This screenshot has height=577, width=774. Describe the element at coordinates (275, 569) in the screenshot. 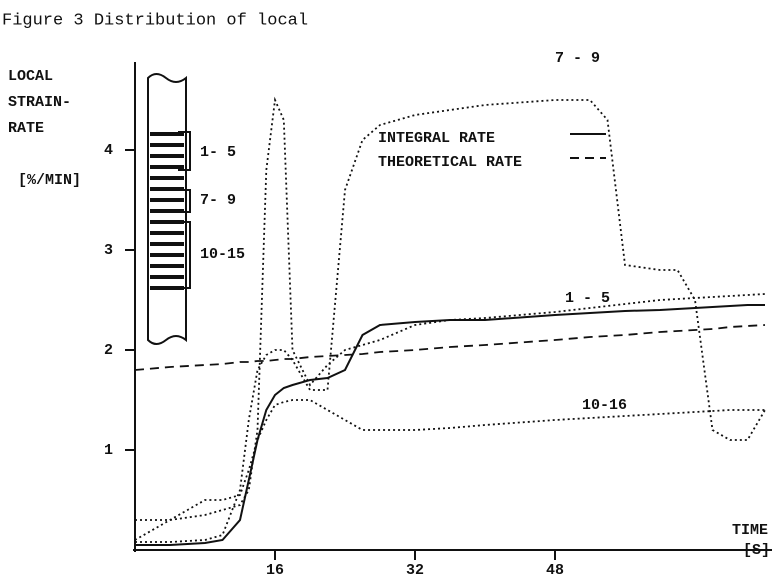

I see `x-tick-label: 16` at that location.